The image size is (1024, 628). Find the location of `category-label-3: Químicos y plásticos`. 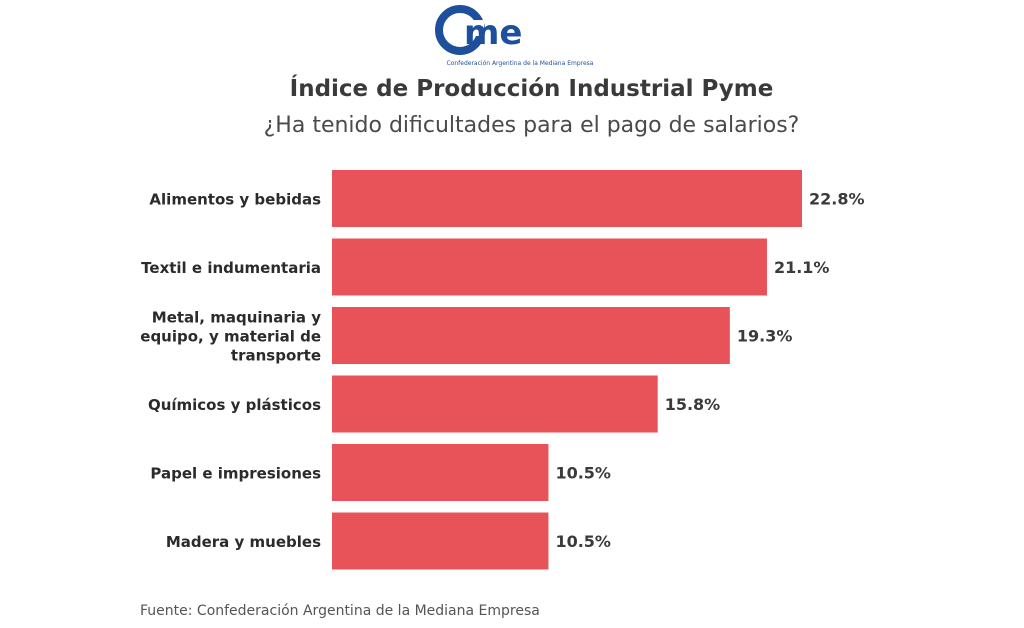

category-label-3: Químicos y plásticos is located at coordinates (234, 405).